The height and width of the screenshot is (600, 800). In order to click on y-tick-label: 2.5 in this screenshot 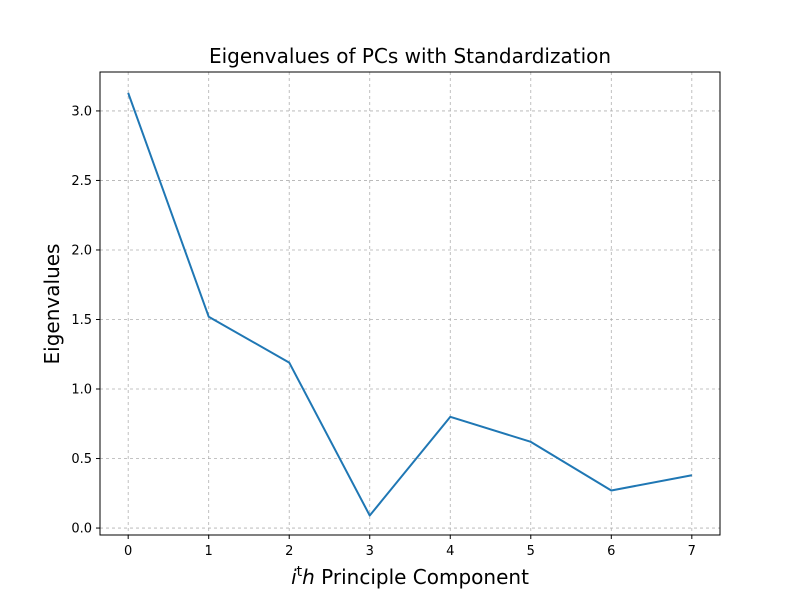, I will do `click(81, 181)`.